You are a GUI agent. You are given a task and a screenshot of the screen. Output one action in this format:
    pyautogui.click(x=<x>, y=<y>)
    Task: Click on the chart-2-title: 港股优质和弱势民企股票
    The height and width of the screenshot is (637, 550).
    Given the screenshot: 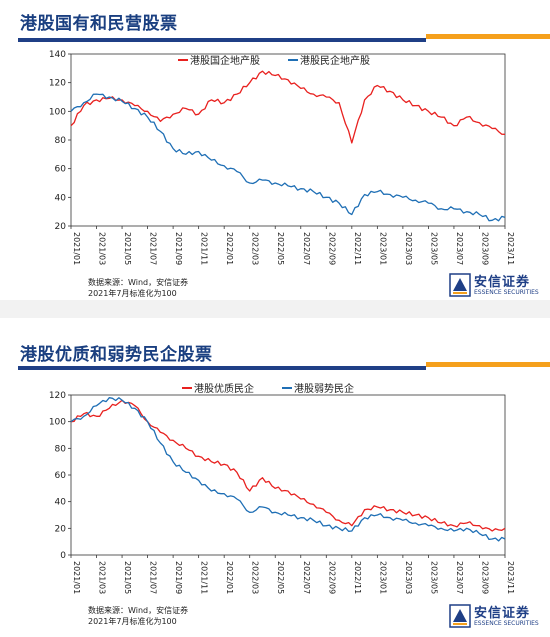 What is the action you would take?
    pyautogui.click(x=116, y=355)
    